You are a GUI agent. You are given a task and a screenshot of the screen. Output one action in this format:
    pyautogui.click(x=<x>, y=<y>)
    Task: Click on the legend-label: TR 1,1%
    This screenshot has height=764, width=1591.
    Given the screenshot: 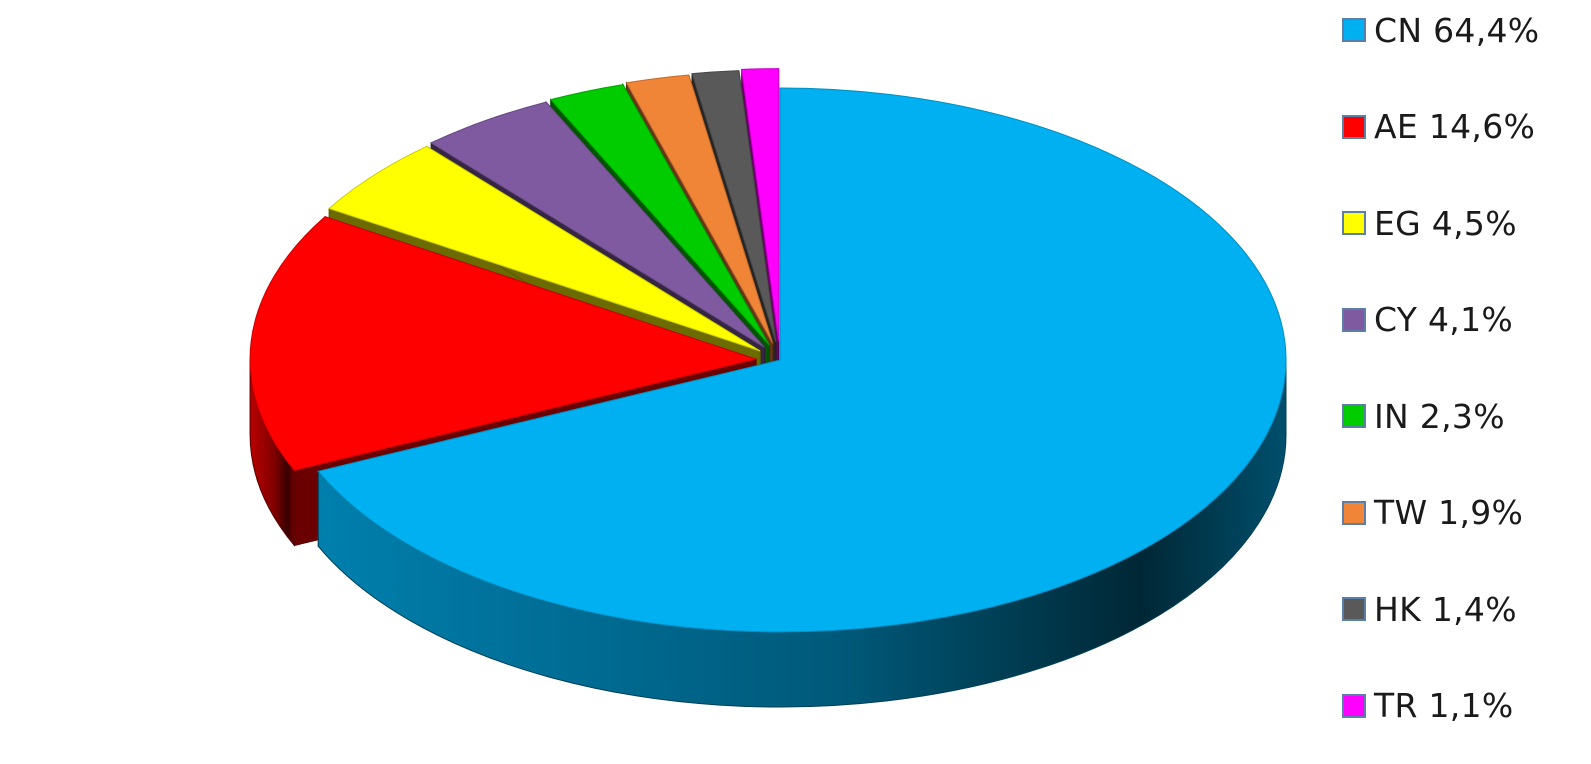 What is the action you would take?
    pyautogui.click(x=1444, y=705)
    